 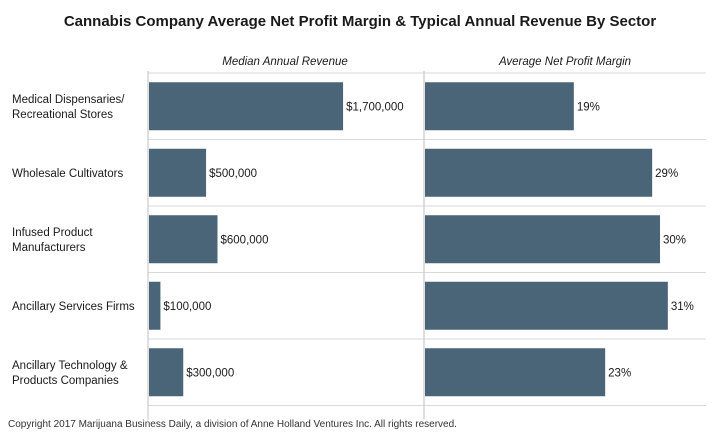 What do you see at coordinates (70, 373) in the screenshot?
I see `category-label: Ancillary Technology & Products Companies` at bounding box center [70, 373].